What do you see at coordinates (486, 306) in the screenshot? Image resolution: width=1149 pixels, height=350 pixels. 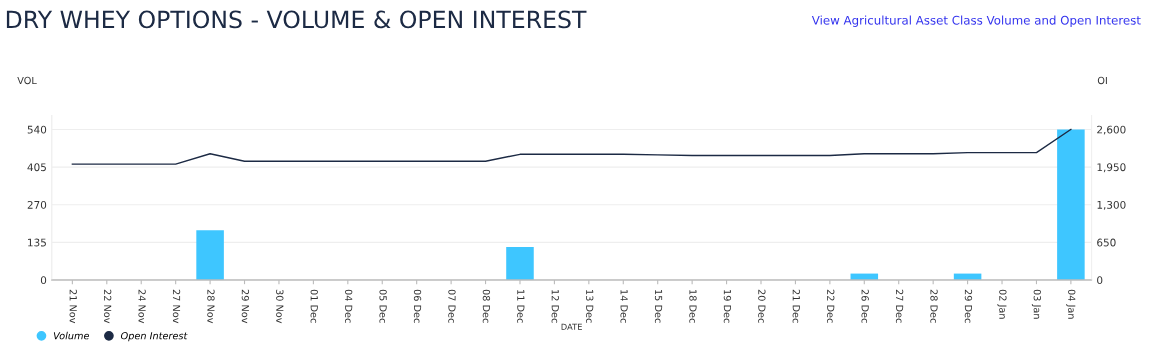 I see `x-tick-label: 08 Dec` at bounding box center [486, 306].